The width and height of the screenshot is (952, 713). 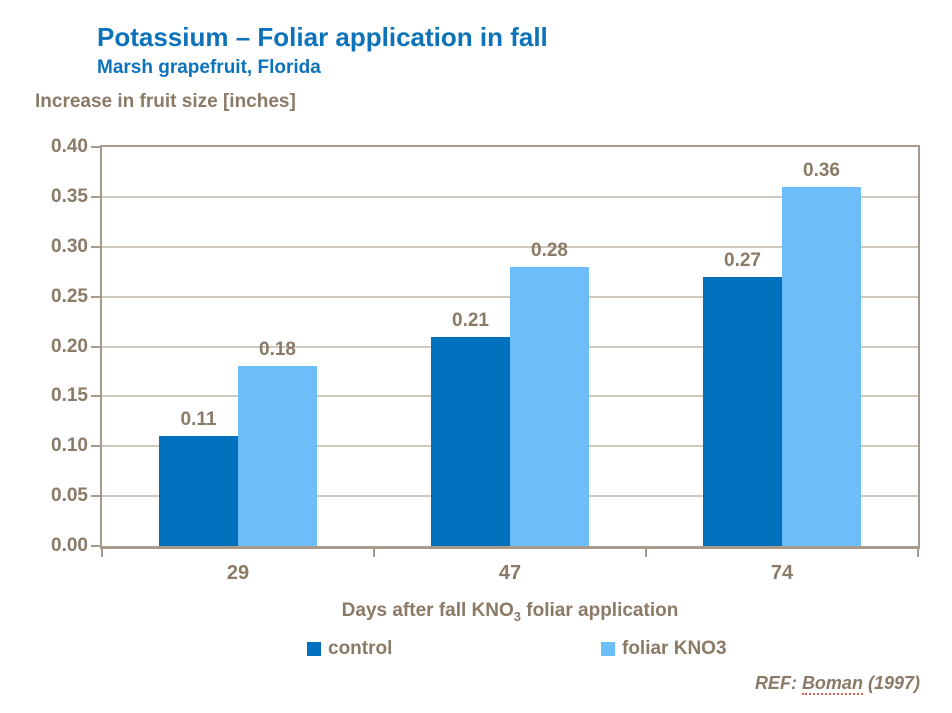 I want to click on y-axis-tick-label: 0.05, so click(x=69, y=496).